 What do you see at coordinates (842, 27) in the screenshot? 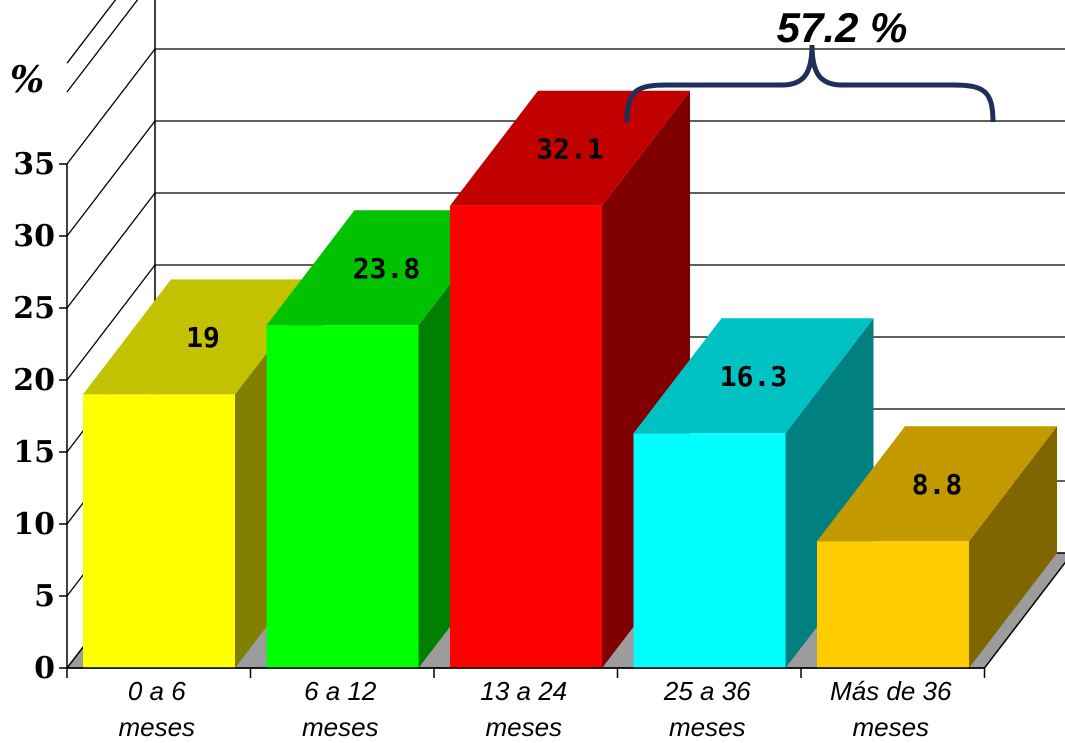
I see `bracket-annotation: 57.2 %` at bounding box center [842, 27].